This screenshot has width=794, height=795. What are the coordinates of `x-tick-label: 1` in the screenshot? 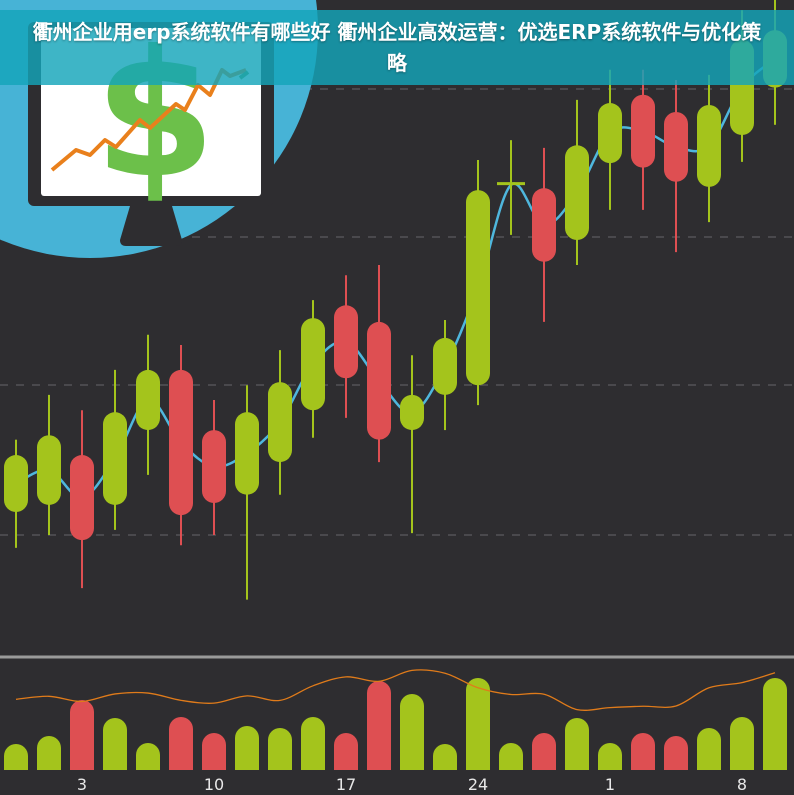 It's located at (610, 784).